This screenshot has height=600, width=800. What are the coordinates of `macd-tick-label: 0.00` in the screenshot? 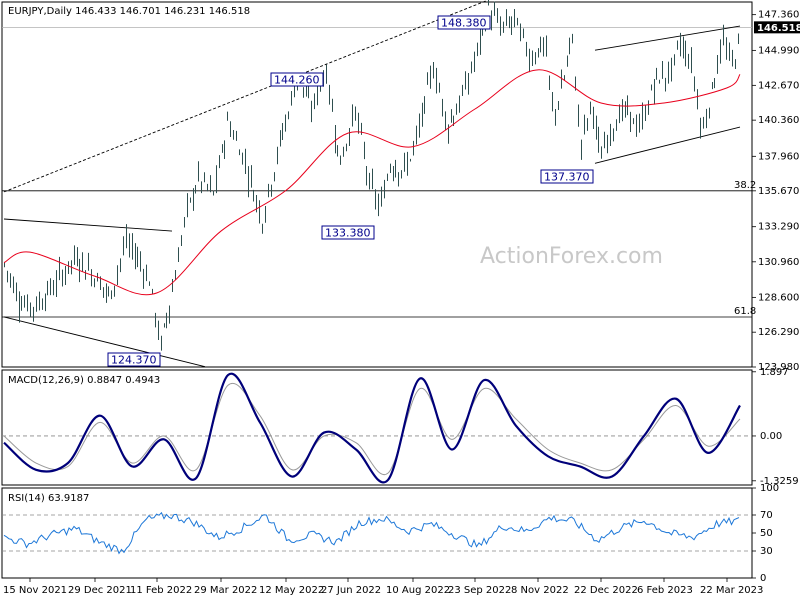 It's located at (771, 436).